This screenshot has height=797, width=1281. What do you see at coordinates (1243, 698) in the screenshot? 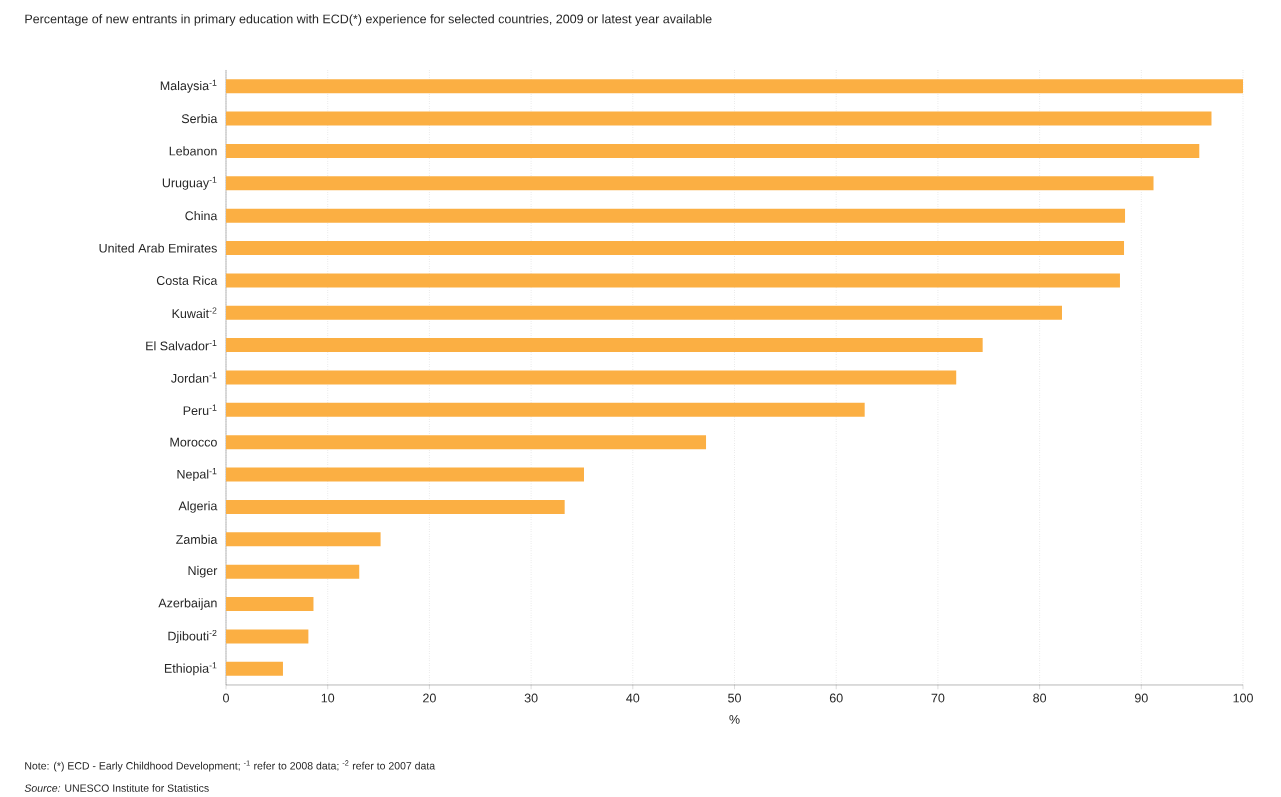
I see `x-tick-label: 100` at bounding box center [1243, 698].